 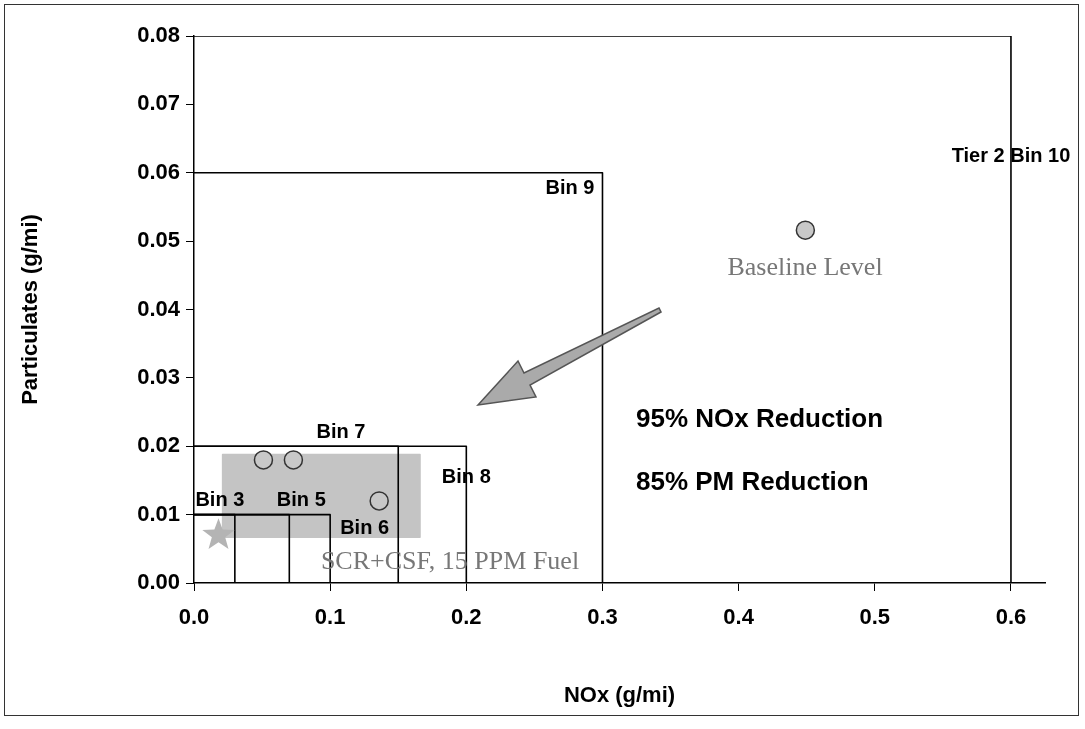 What do you see at coordinates (158, 35) in the screenshot?
I see `y-tick-label: 0.08` at bounding box center [158, 35].